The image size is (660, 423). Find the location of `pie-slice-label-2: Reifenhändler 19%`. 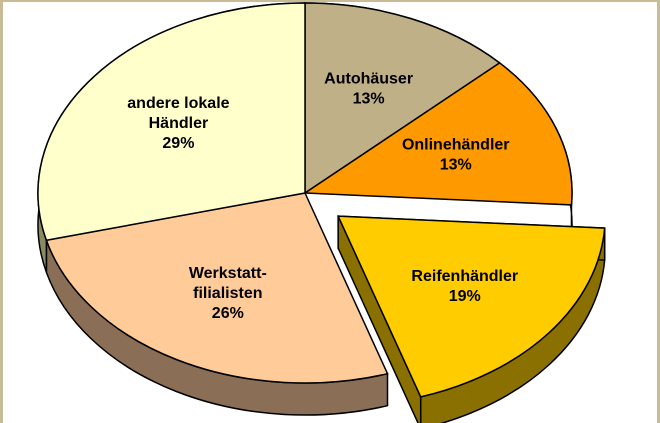

pie-slice-label-2: Reifenhändler 19% is located at coordinates (464, 286).